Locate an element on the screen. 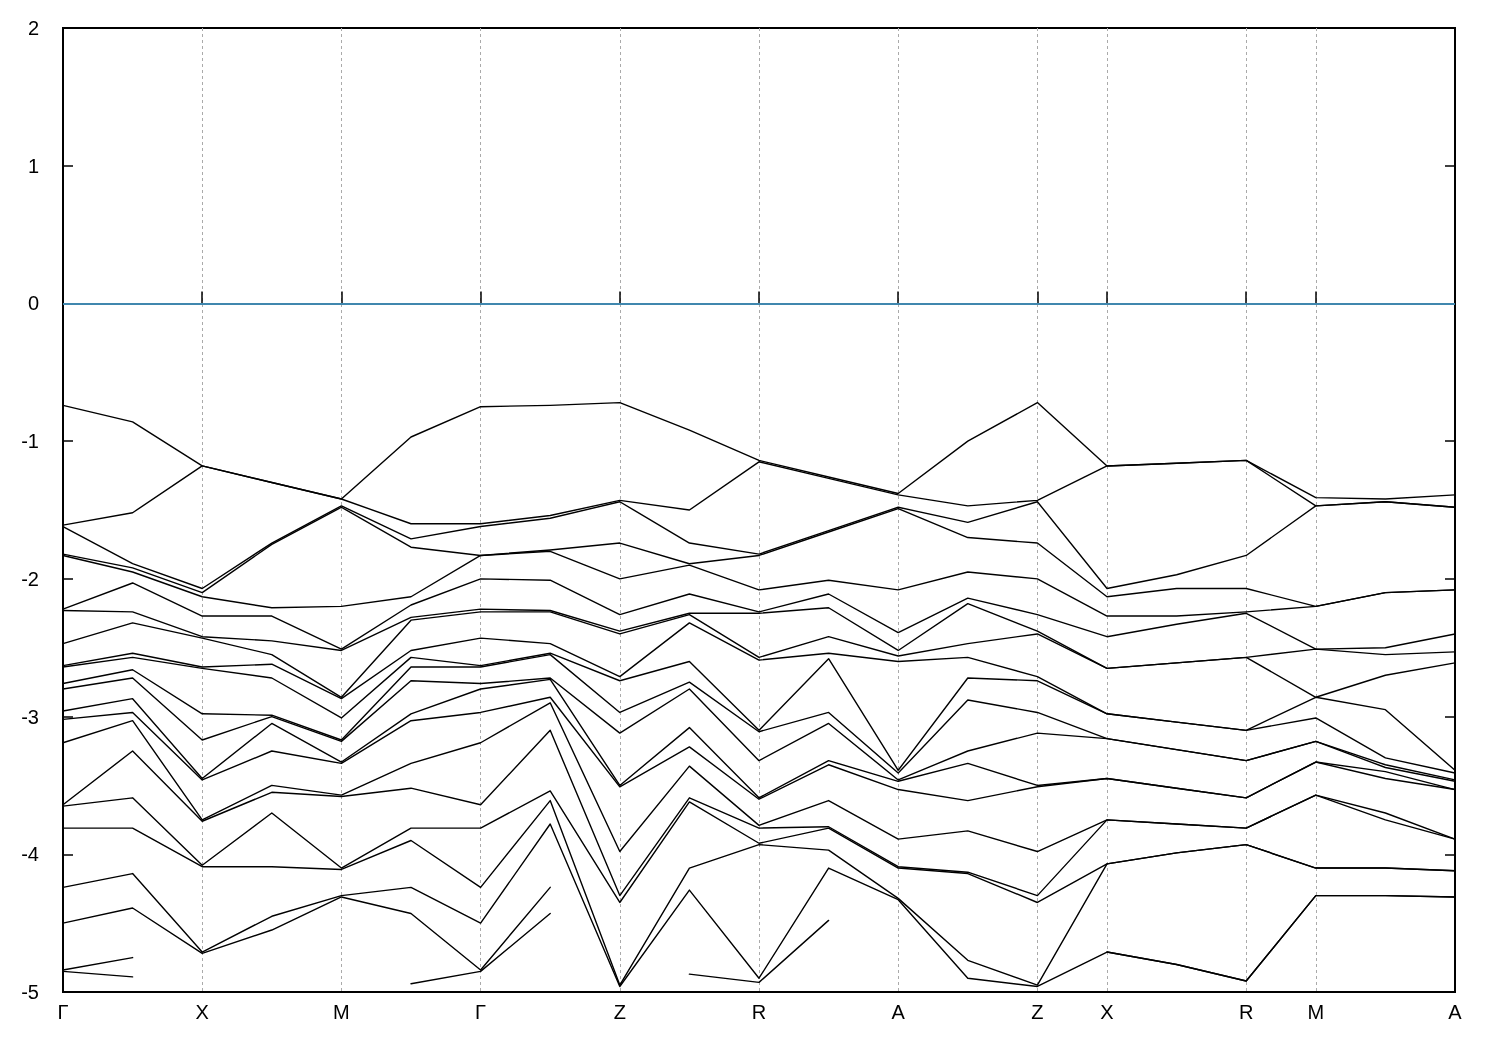 This screenshot has height=1050, width=1500. y-tick-label: 1 is located at coordinates (33, 165).